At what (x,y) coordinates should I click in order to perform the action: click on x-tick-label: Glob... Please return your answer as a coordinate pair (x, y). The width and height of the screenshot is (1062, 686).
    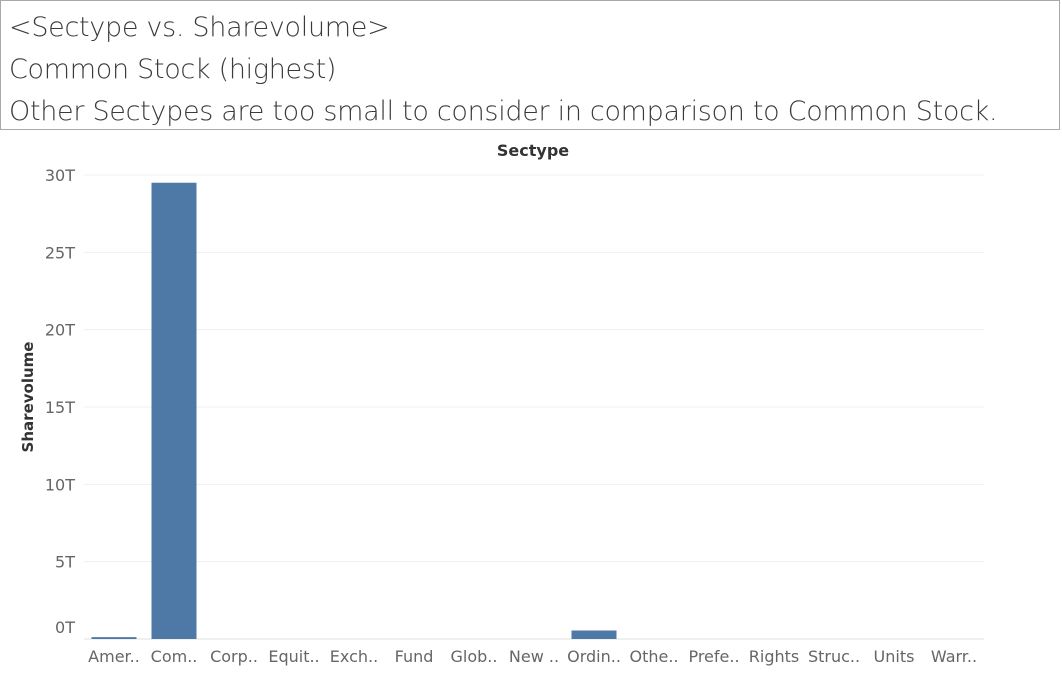
    Looking at the image, I should click on (474, 656).